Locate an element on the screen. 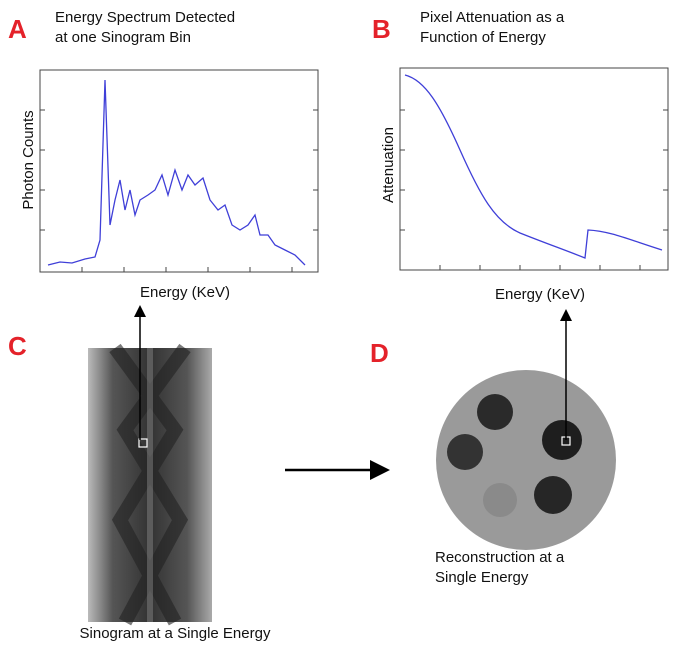  panel-title: at one Sinogram Bin is located at coordinates (123, 37).